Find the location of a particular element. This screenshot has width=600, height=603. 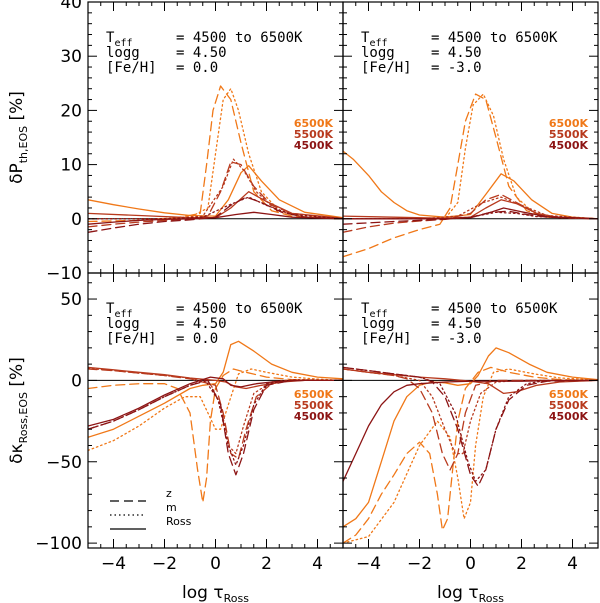

y-tick-label: 10 is located at coordinates (71, 166).